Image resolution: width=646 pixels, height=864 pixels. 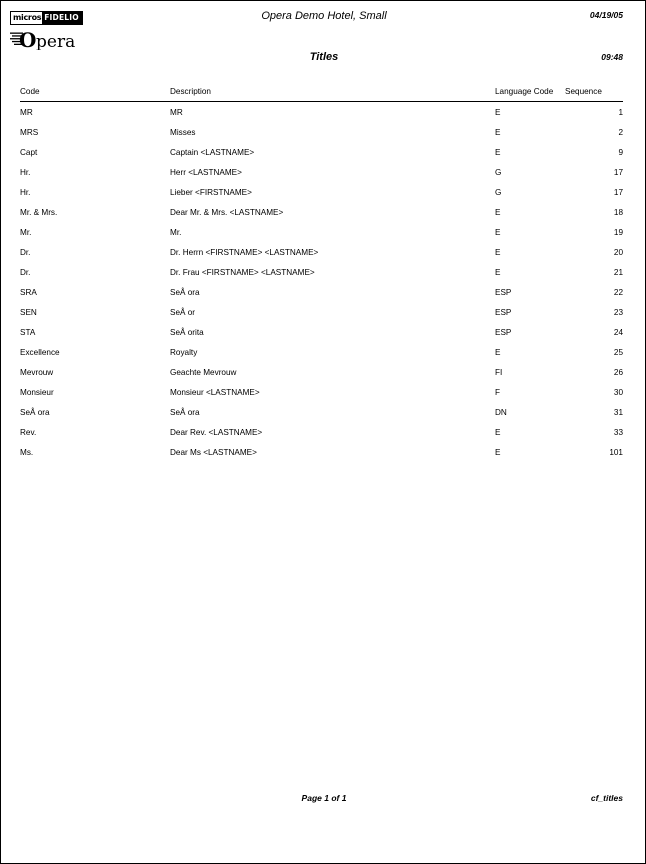 What do you see at coordinates (501, 412) in the screenshot?
I see `cell-language-code: DN` at bounding box center [501, 412].